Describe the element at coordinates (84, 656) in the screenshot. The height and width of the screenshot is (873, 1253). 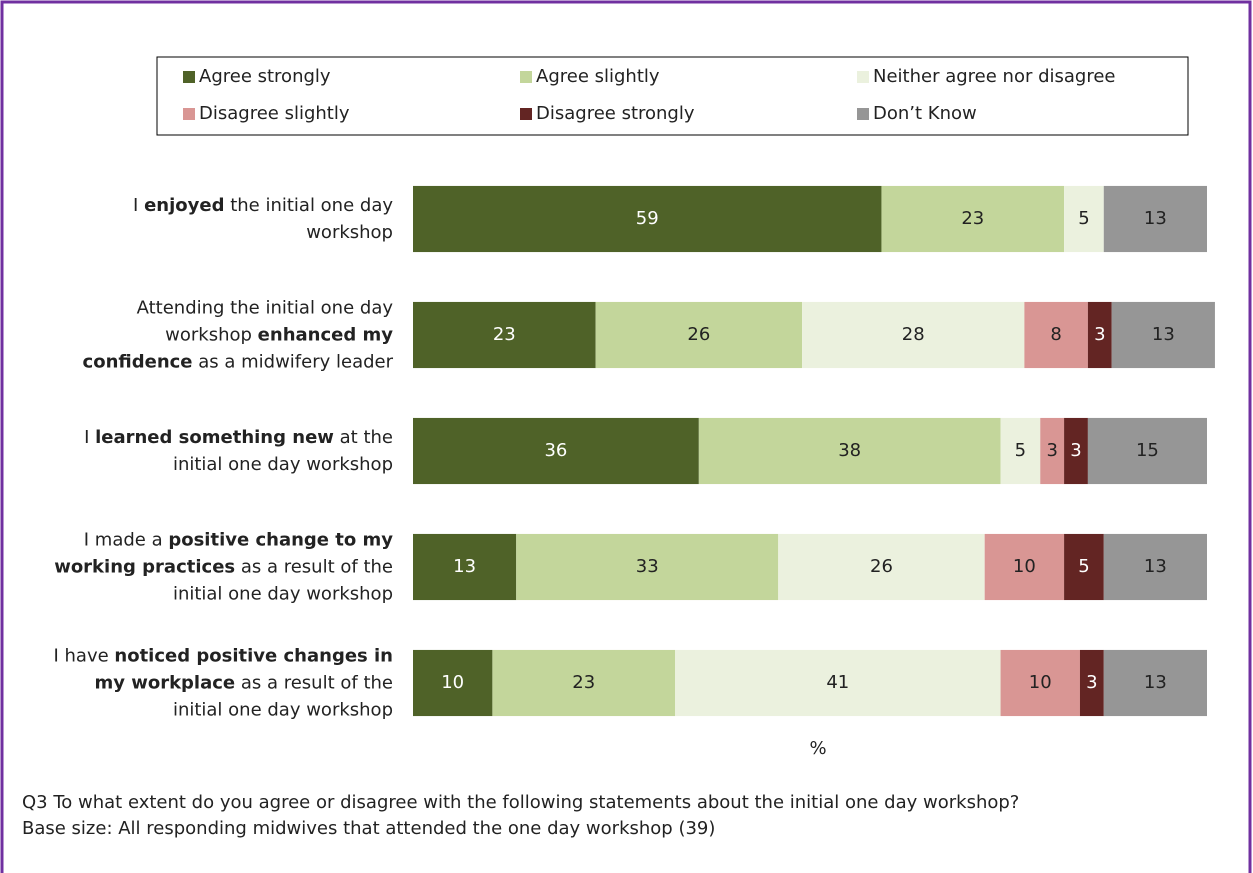
I see `category-label-part: I have` at that location.